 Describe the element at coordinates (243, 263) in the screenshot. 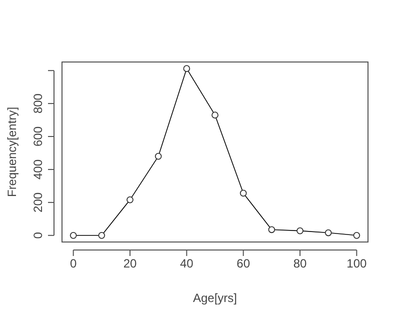

I see `x-tick-label: 60` at that location.